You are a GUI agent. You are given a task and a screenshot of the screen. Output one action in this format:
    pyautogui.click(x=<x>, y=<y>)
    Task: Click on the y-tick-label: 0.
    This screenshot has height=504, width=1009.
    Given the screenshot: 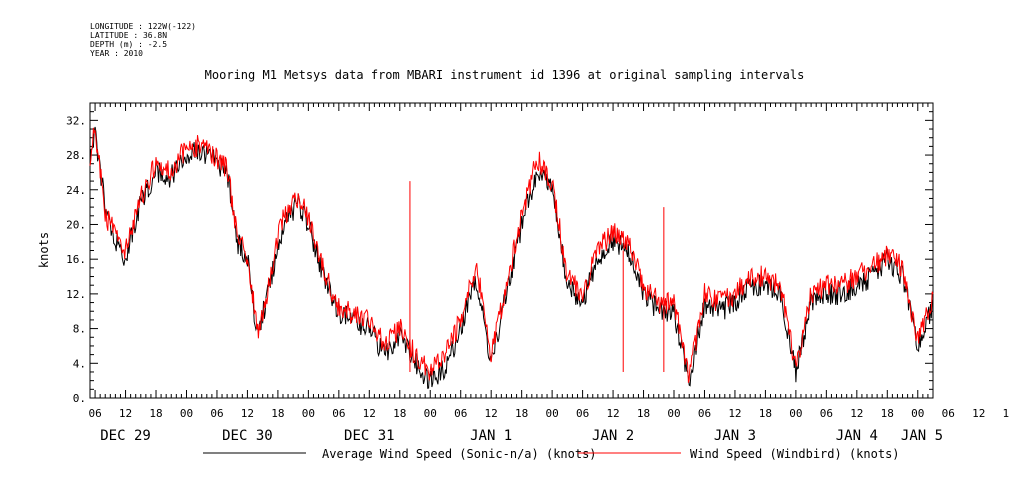 What is the action you would take?
    pyautogui.click(x=79, y=398)
    